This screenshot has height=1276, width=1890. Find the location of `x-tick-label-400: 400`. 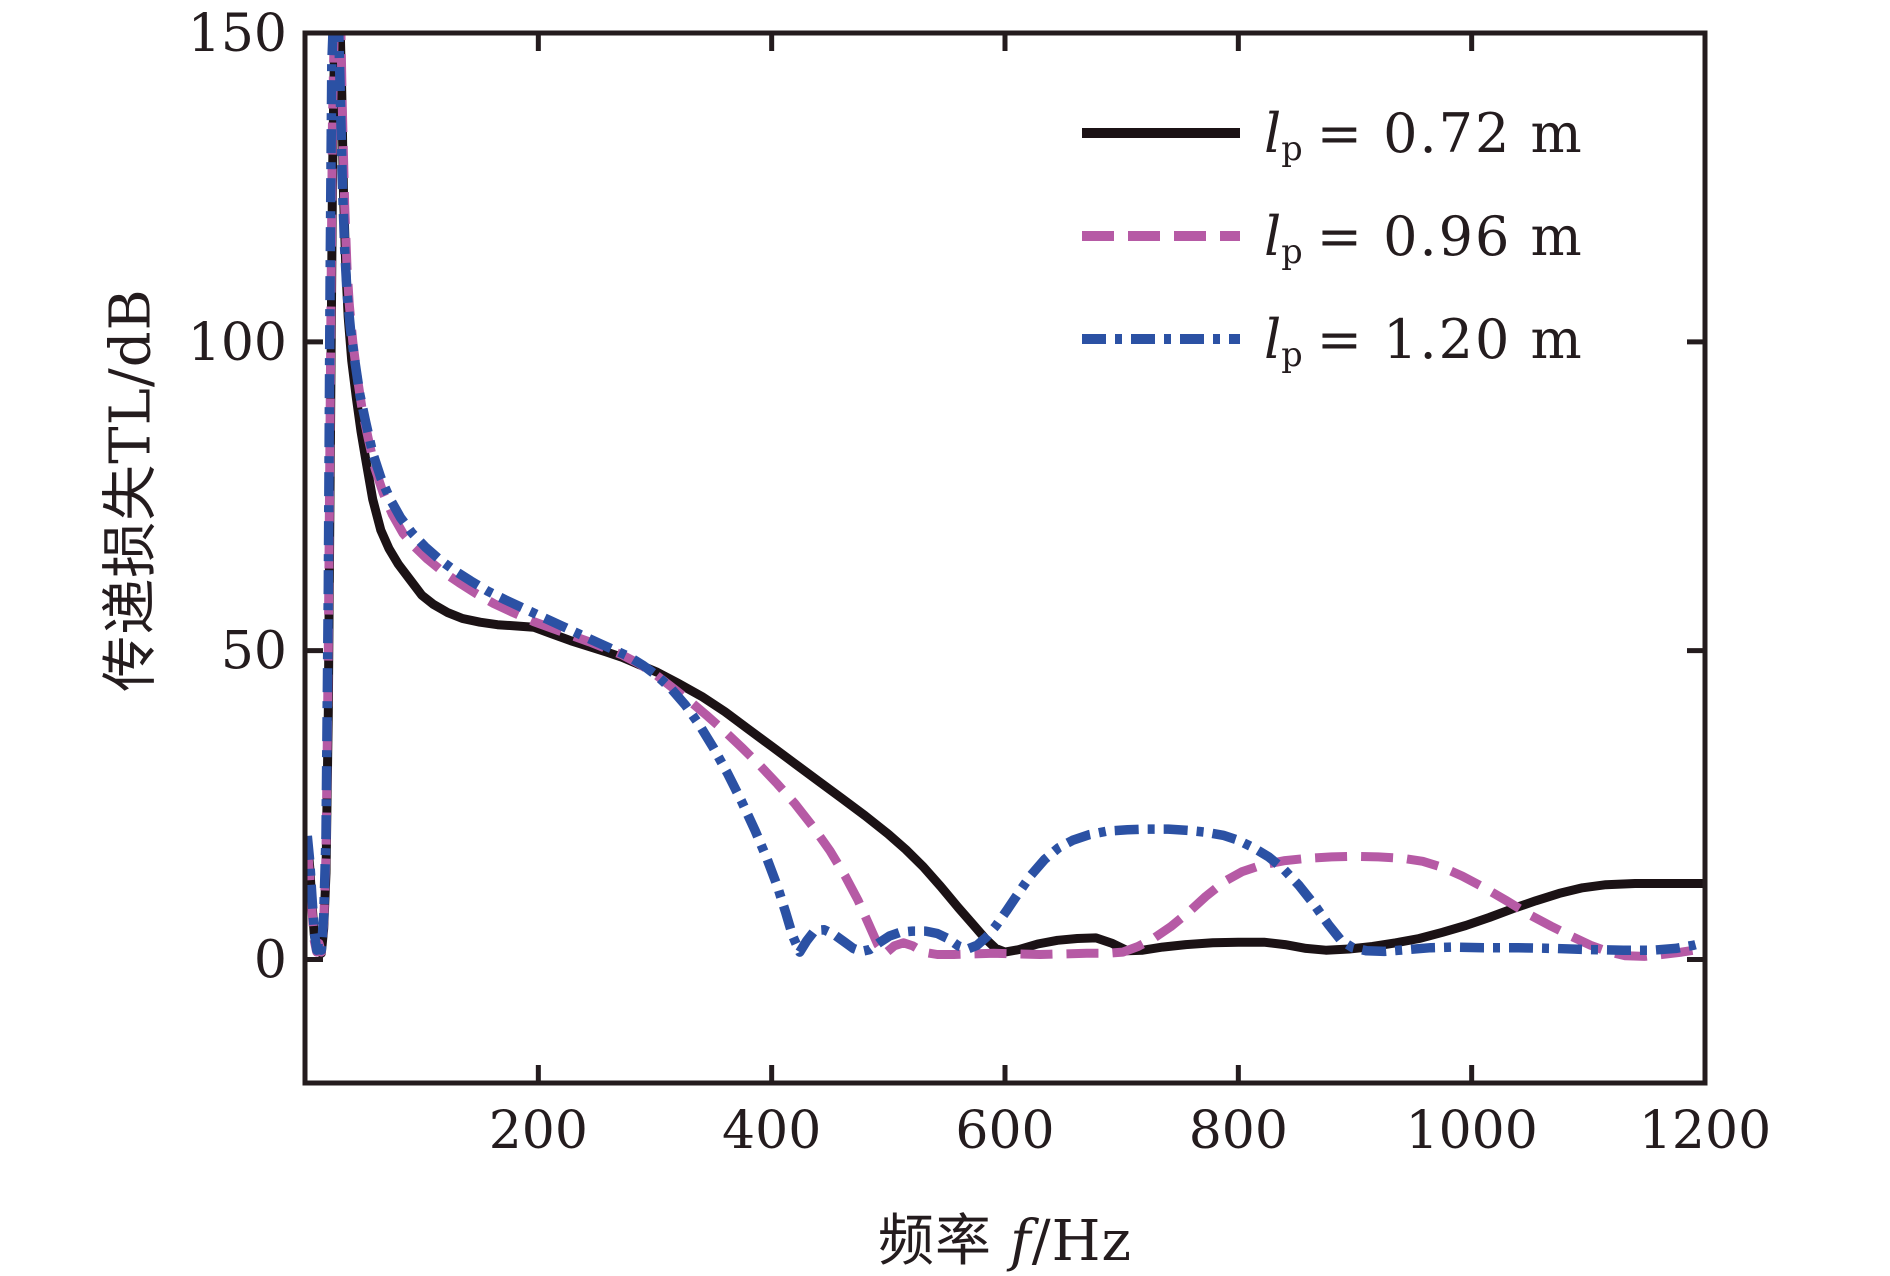

x-tick-label-400: 400 is located at coordinates (771, 1131).